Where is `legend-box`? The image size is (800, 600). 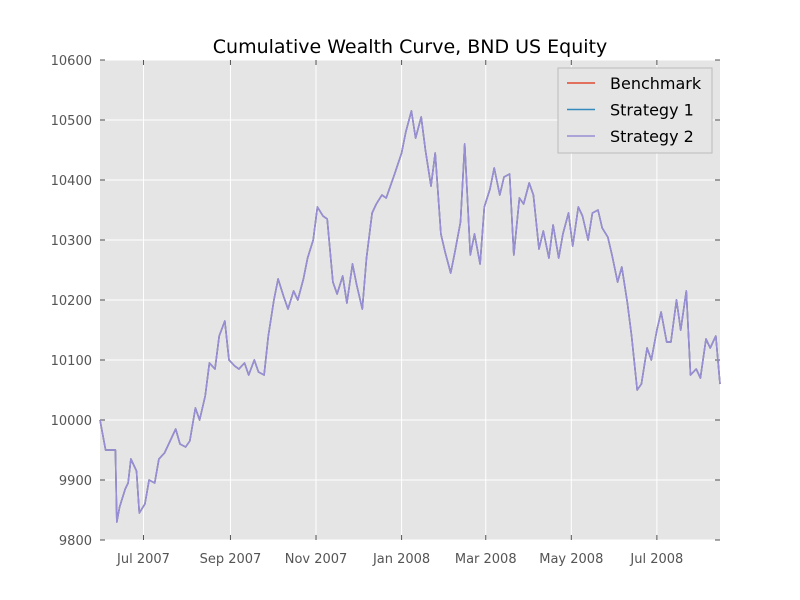
legend-box is located at coordinates (635, 110).